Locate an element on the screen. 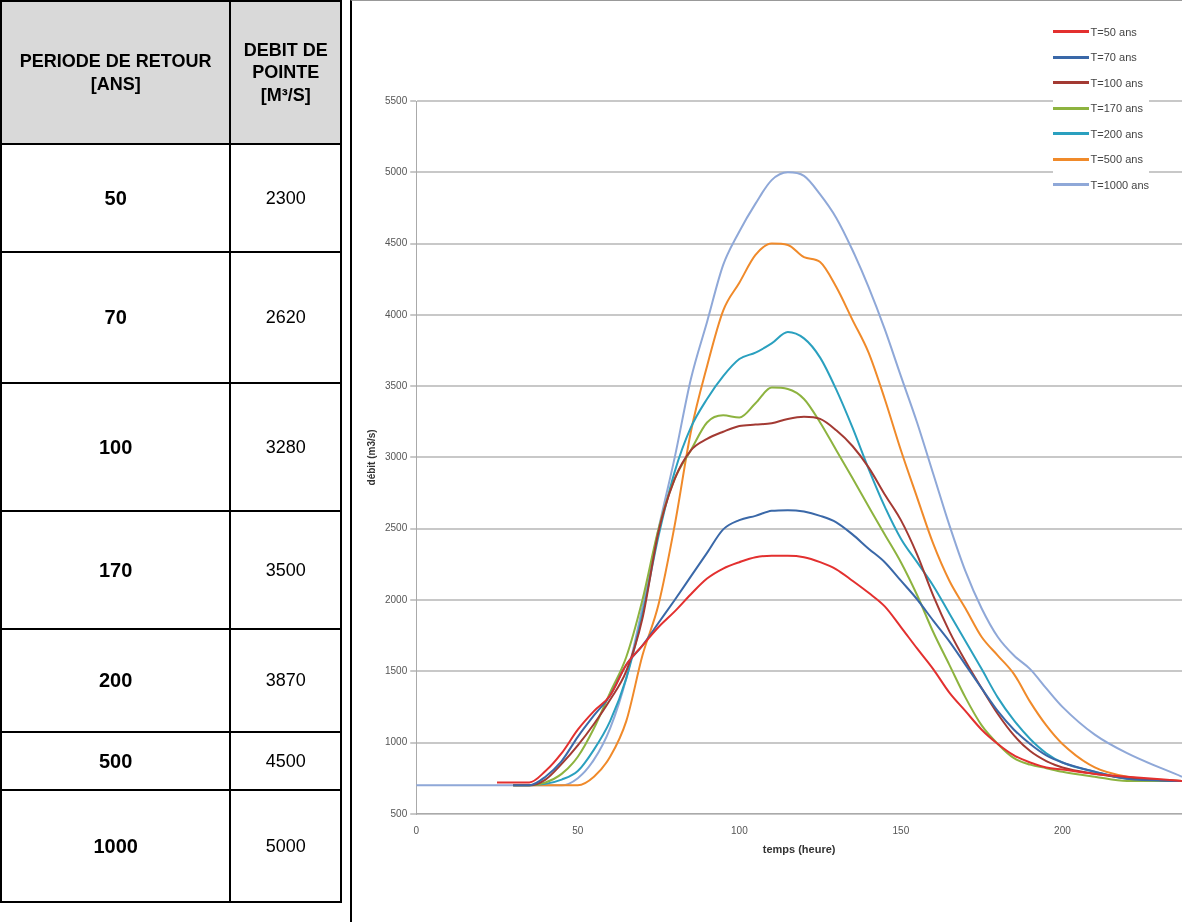 This screenshot has width=1182, height=922. category-label: 50 is located at coordinates (116, 198).